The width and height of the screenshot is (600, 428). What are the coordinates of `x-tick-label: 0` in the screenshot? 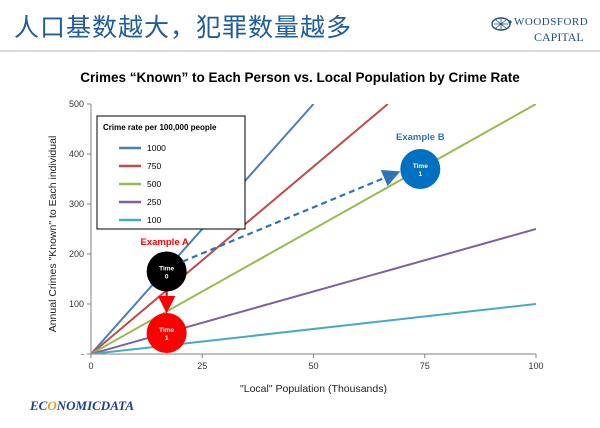 It's located at (90, 366).